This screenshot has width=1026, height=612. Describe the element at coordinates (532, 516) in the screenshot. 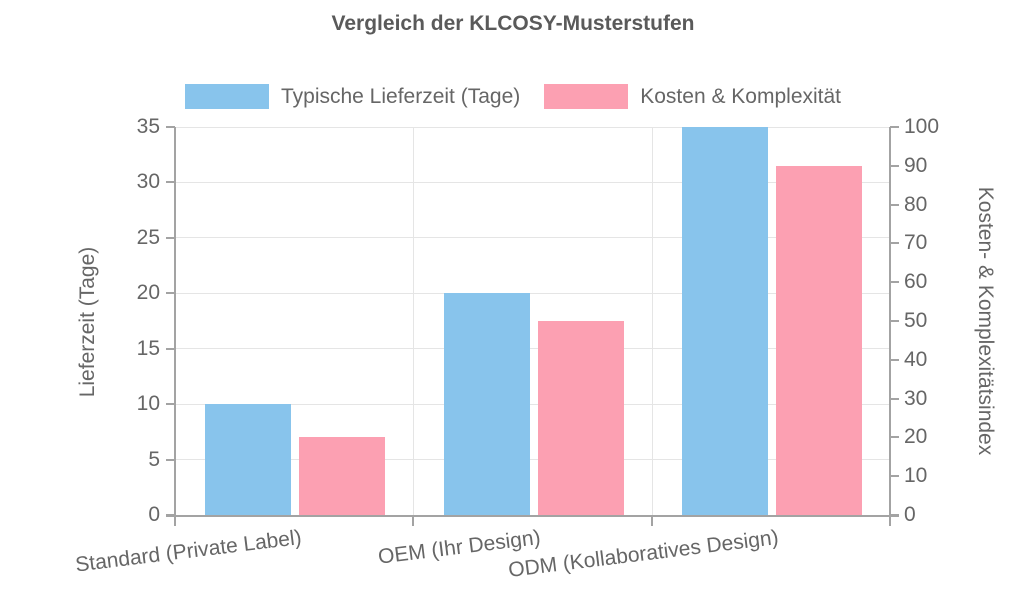

I see `bottom-axis-line` at that location.